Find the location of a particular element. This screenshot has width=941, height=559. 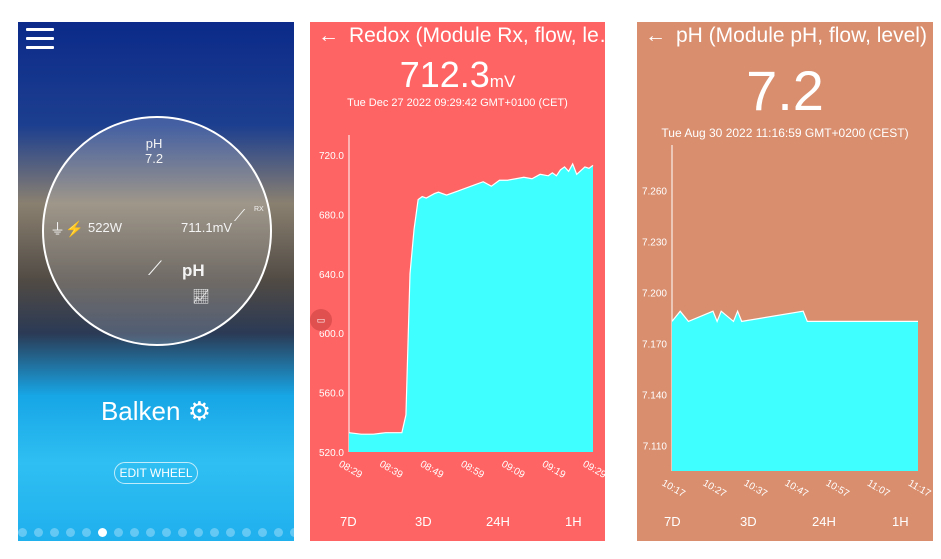

y-tick-label: 7.260 is located at coordinates (654, 192).